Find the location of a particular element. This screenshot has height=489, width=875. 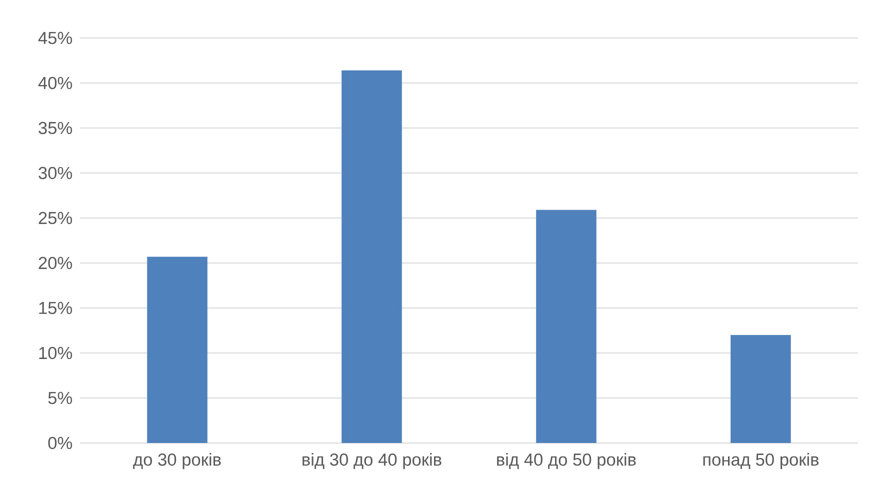

y-tick-label: 20% is located at coordinates (55, 263).